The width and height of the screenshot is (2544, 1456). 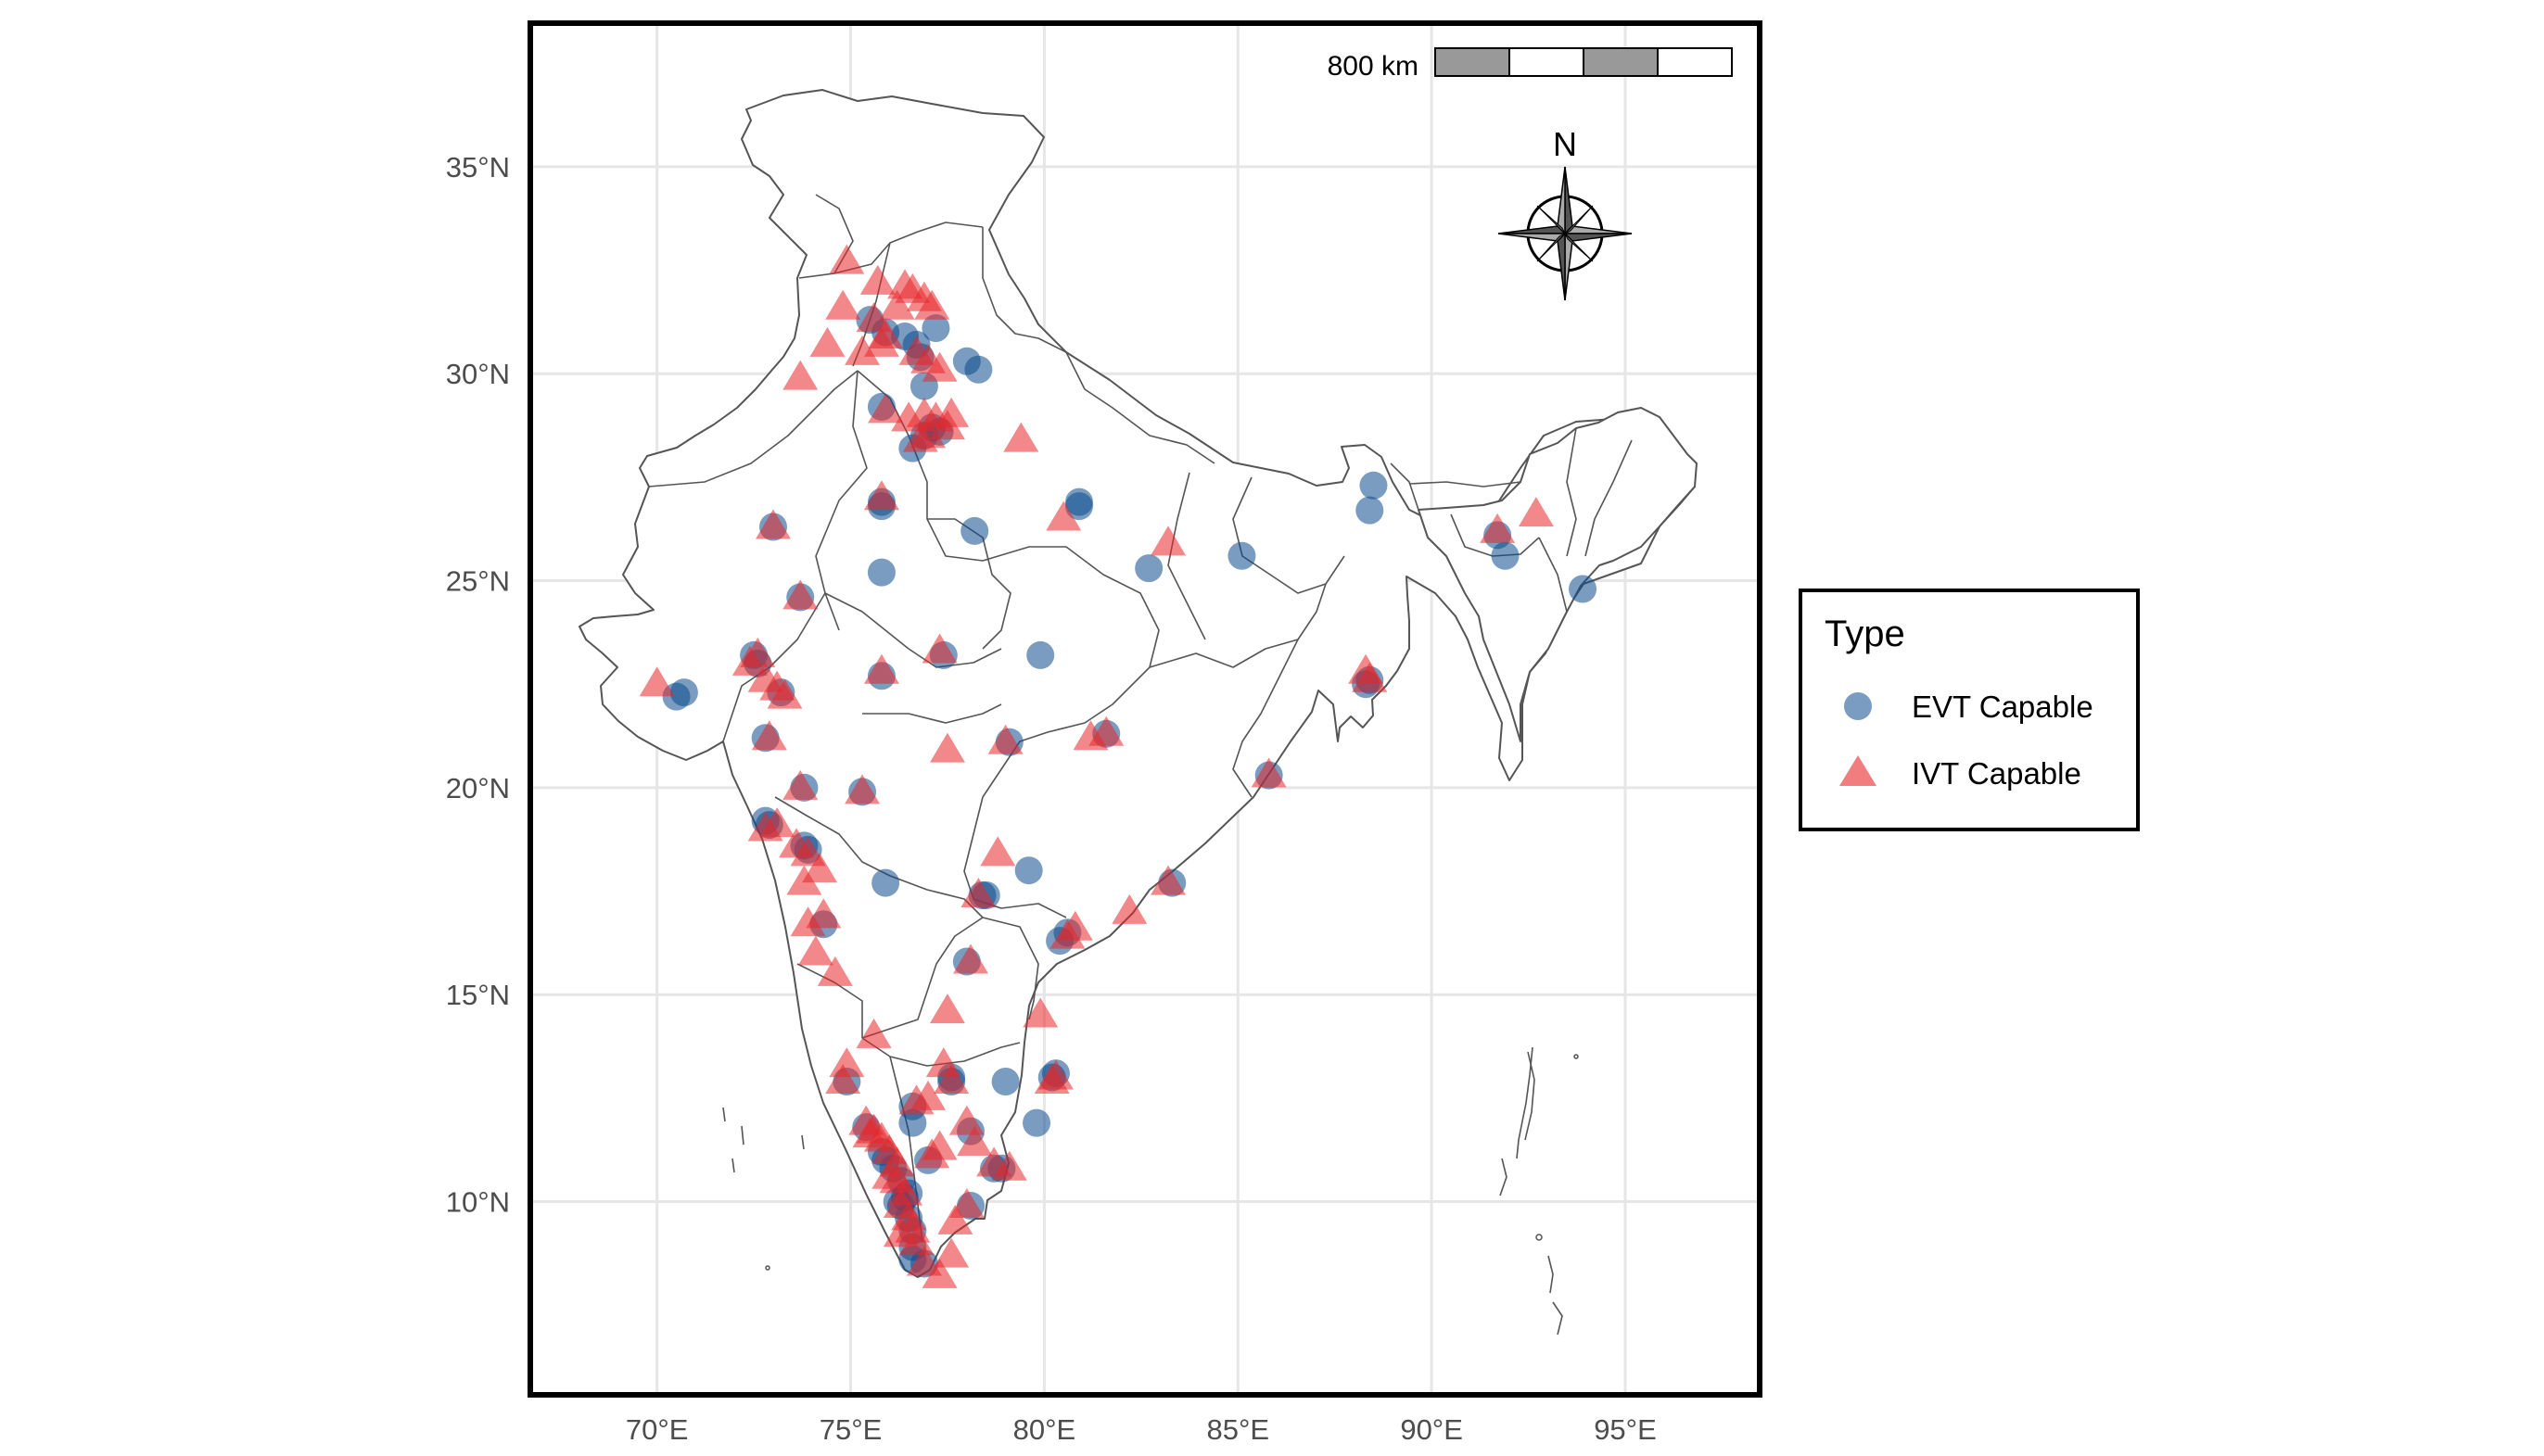 I want to click on scale-bar: 800 km, so click(x=1531, y=64).